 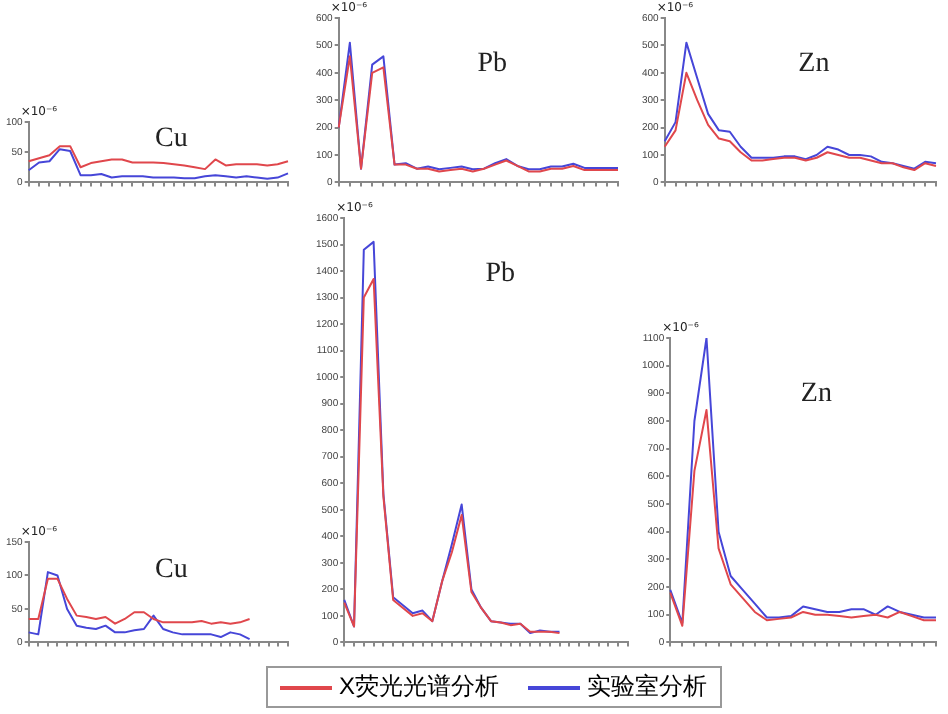 What do you see at coordinates (171, 570) in the screenshot?
I see `text: Cu` at bounding box center [171, 570].